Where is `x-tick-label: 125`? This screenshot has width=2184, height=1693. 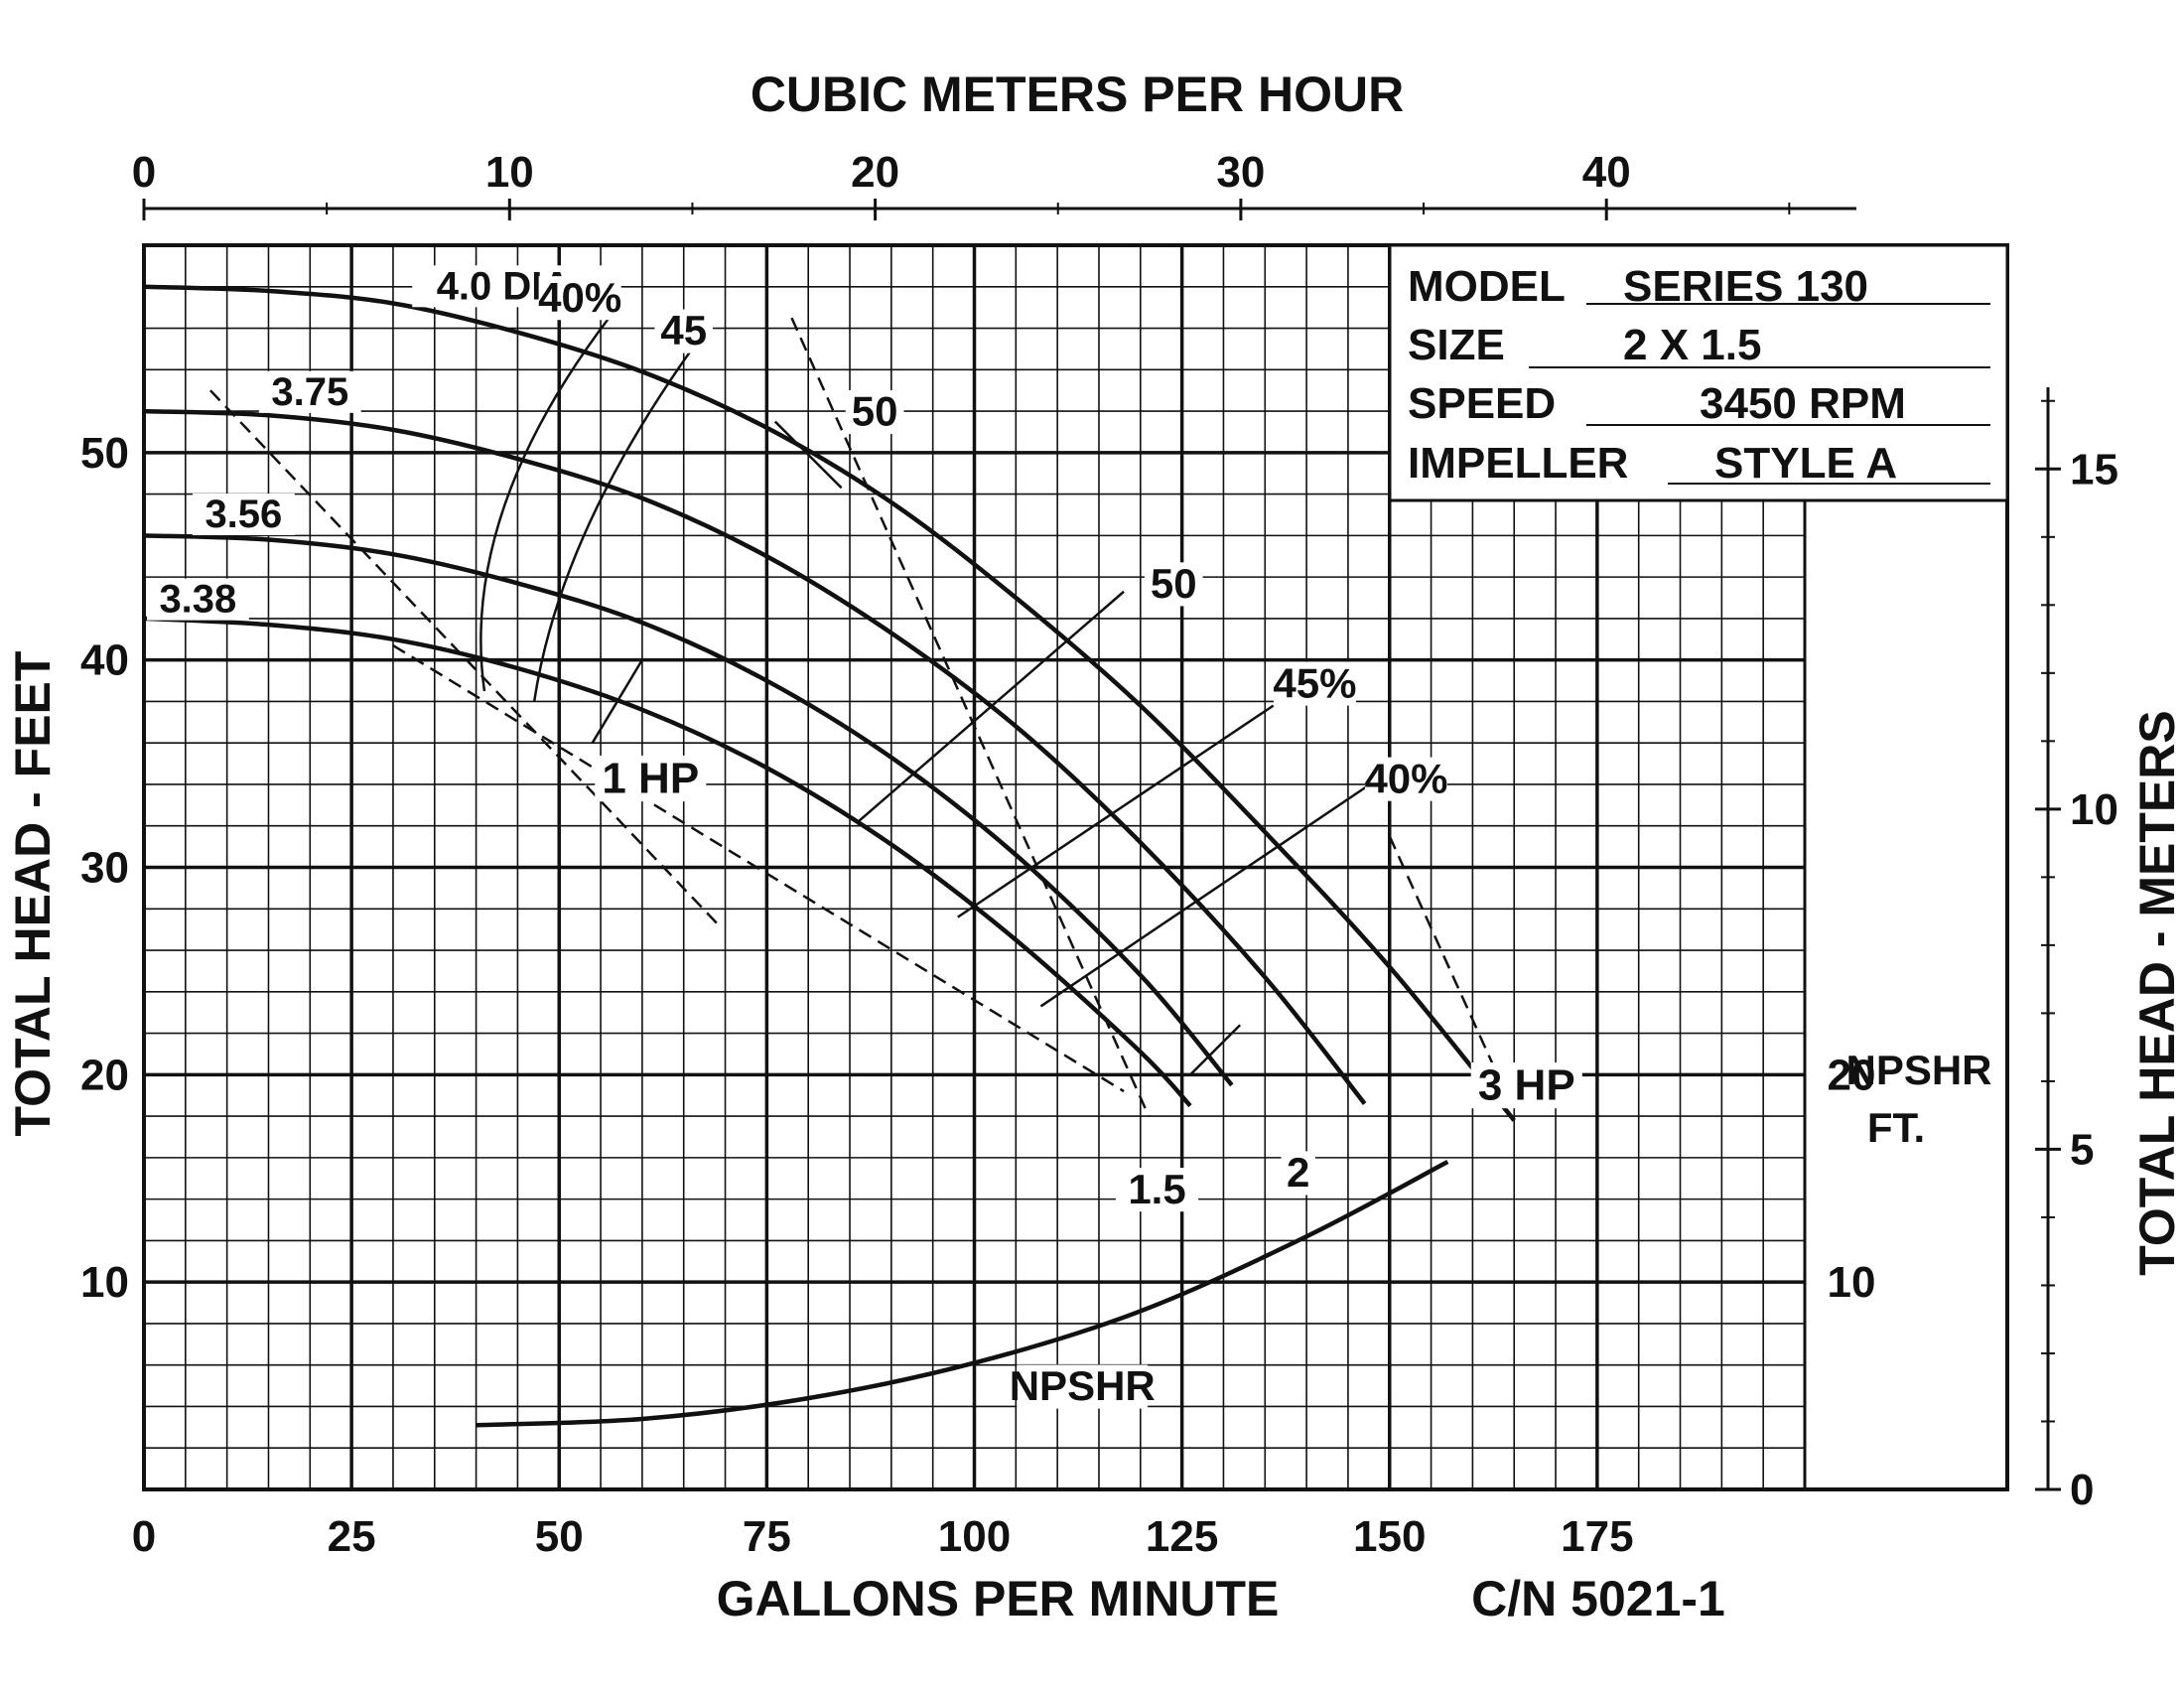 x-tick-label: 125 is located at coordinates (1182, 1537).